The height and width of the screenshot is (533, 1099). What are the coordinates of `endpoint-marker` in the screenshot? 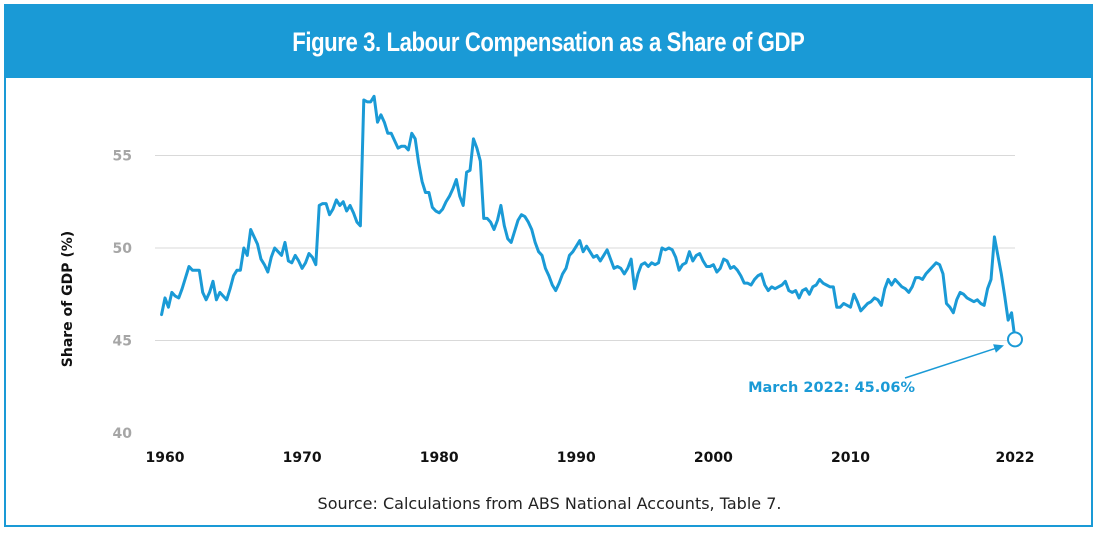 It's located at (1015, 339).